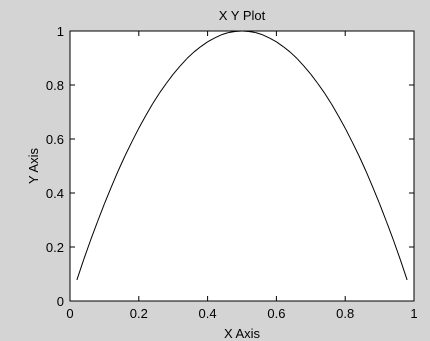  Describe the element at coordinates (345, 313) in the screenshot. I see `x-tick-label: 0.8` at that location.